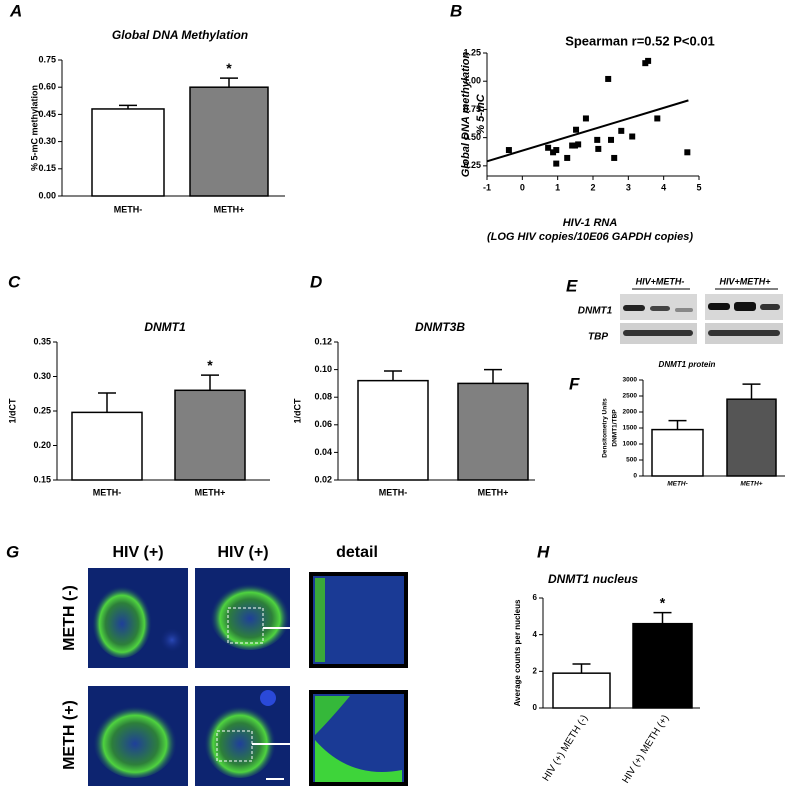  I want to click on y-axis-label: DNMT1/TBP, so click(615, 428).